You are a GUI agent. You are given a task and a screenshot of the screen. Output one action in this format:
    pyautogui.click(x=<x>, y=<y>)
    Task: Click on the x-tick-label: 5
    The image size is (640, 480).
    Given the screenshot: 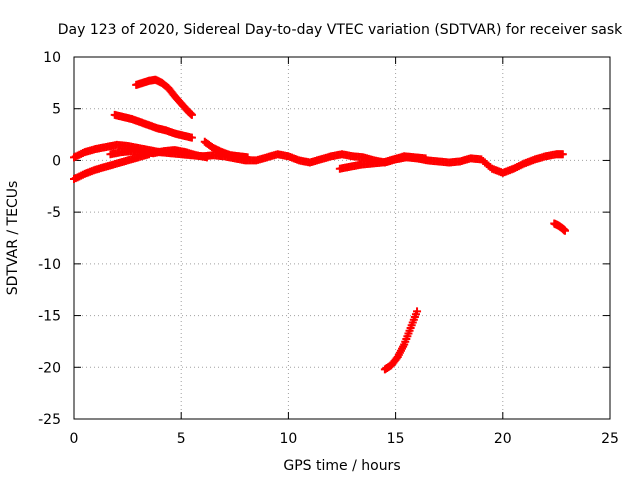 What is the action you would take?
    pyautogui.click(x=181, y=439)
    